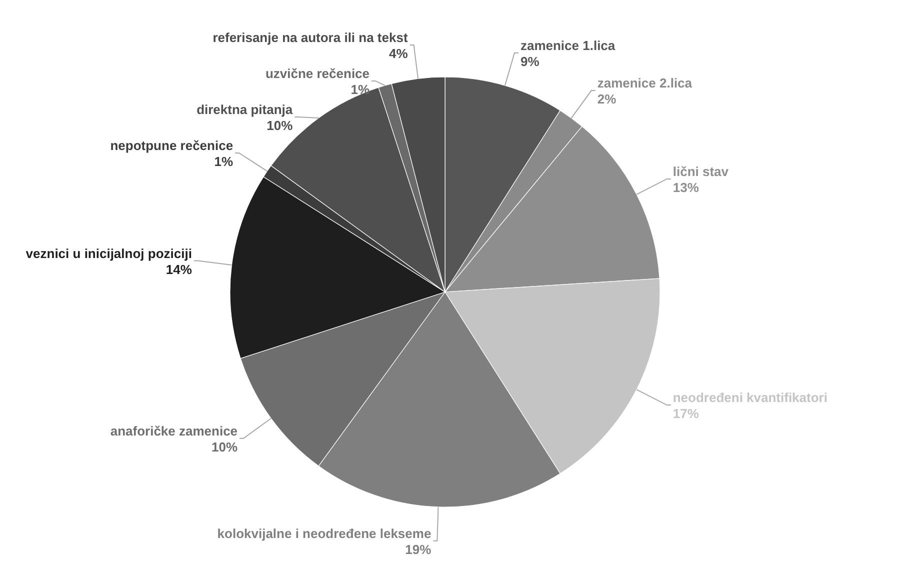 The image size is (900, 568). What do you see at coordinates (172, 145) in the screenshot?
I see `slice-label: nepotpune rečenice` at bounding box center [172, 145].